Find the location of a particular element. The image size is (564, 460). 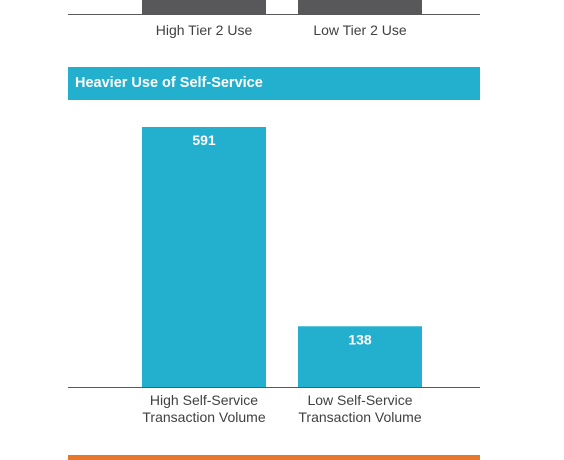

main-category-label: High Self-Service Transaction Volume is located at coordinates (203, 408).